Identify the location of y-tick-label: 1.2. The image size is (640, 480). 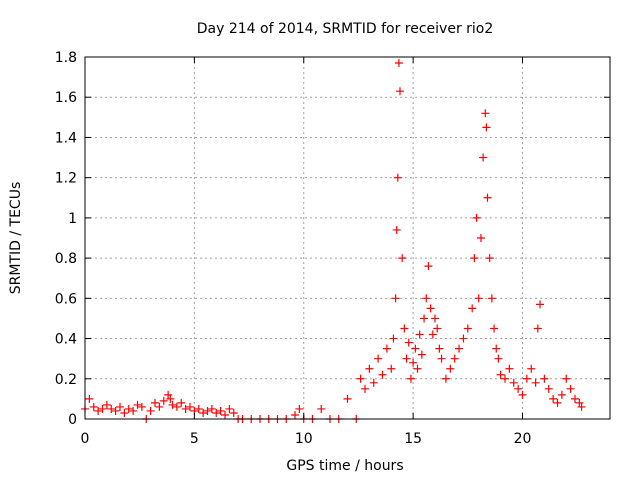
(66, 179).